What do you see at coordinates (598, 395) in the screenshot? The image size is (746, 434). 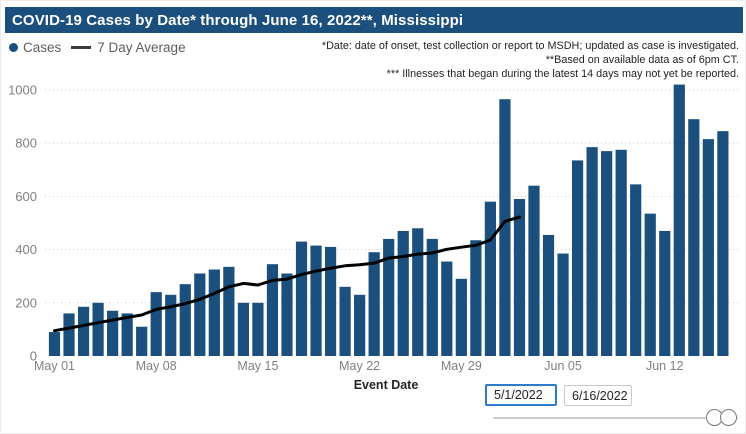 I see `end-date-input: 6/16/2022` at bounding box center [598, 395].